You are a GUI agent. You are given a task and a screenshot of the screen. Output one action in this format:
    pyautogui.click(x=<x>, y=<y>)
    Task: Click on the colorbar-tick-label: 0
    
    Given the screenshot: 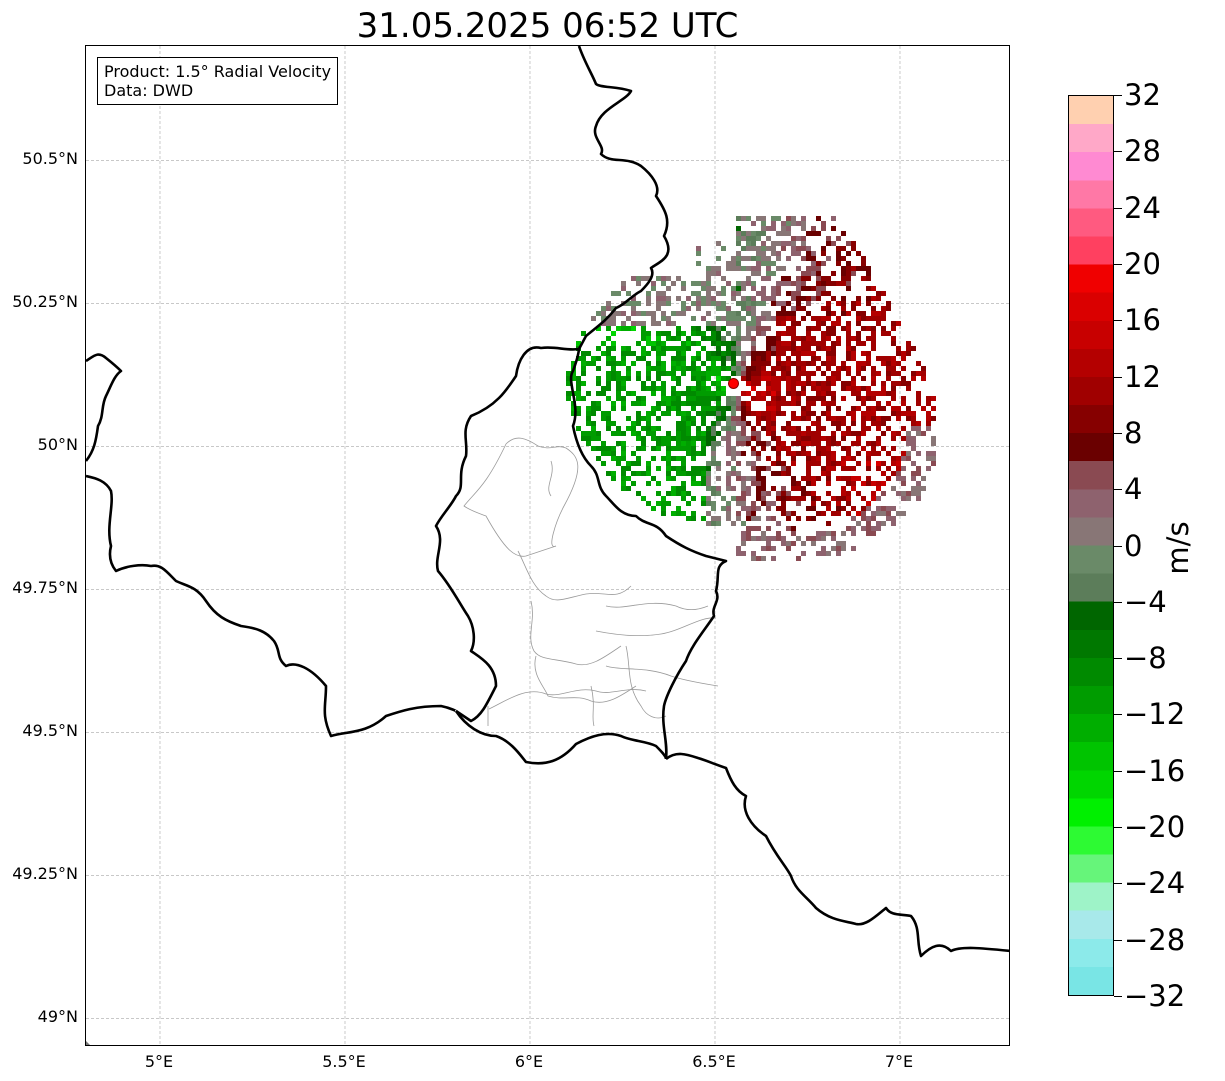 What is the action you would take?
    pyautogui.click(x=1133, y=545)
    